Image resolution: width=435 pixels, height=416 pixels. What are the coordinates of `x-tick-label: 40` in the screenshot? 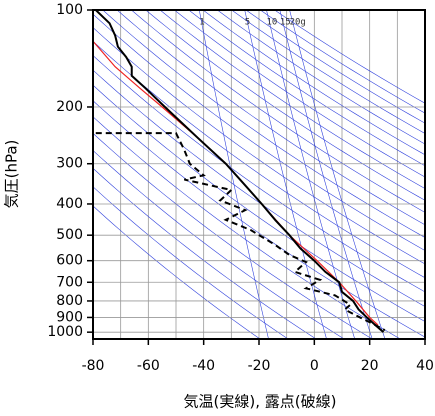 It's located at (425, 366).